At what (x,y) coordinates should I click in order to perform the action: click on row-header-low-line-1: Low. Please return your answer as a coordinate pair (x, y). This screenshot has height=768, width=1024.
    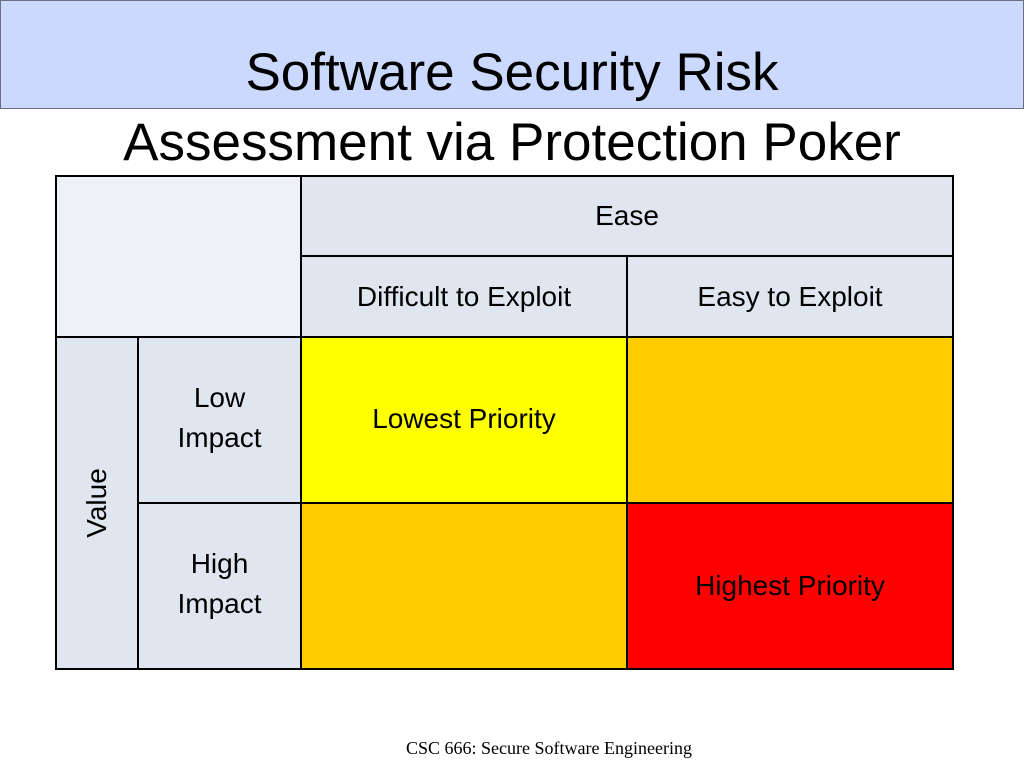
    Looking at the image, I should click on (219, 397).